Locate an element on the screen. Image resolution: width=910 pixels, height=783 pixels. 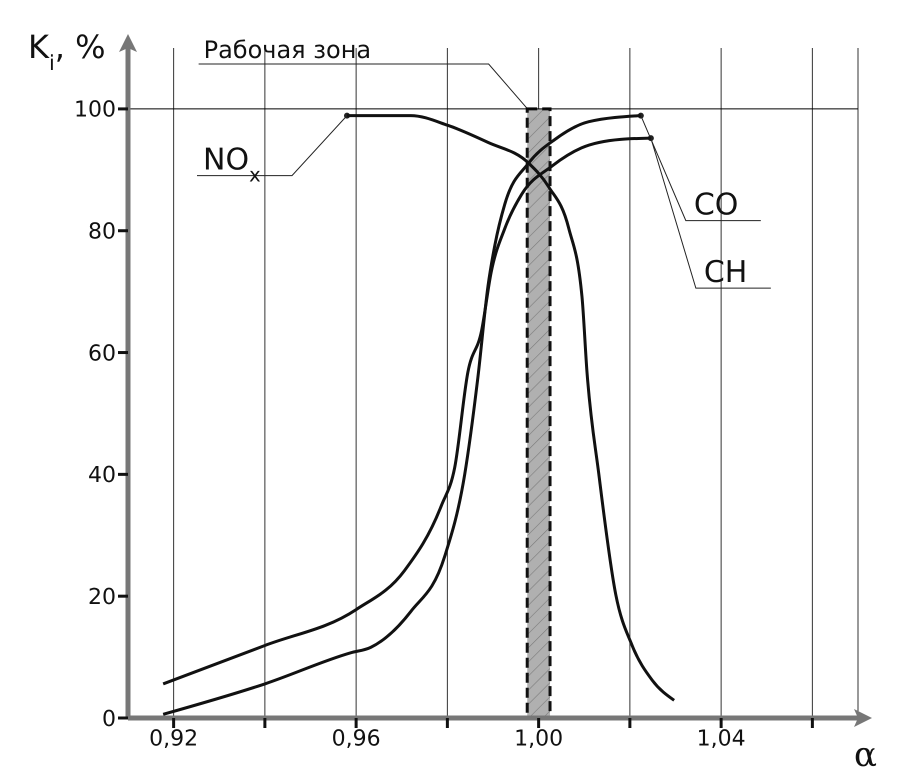
y-tick-label: 20 is located at coordinates (102, 597).